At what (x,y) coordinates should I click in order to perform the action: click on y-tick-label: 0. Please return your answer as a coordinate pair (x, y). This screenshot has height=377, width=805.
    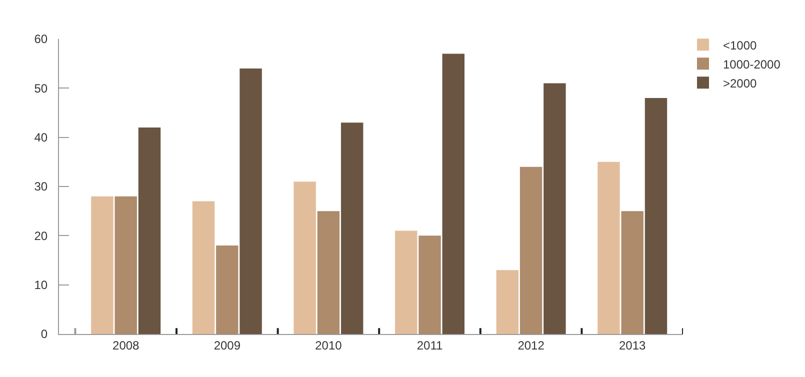
    Looking at the image, I should click on (44, 334).